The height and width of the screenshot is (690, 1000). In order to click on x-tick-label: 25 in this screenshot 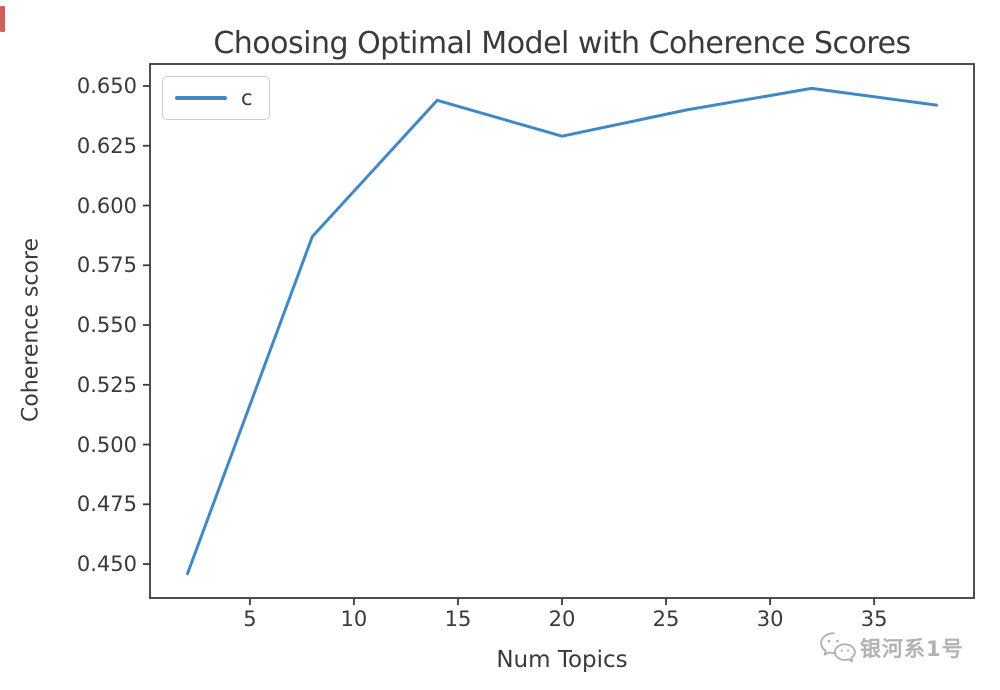, I will do `click(666, 619)`.